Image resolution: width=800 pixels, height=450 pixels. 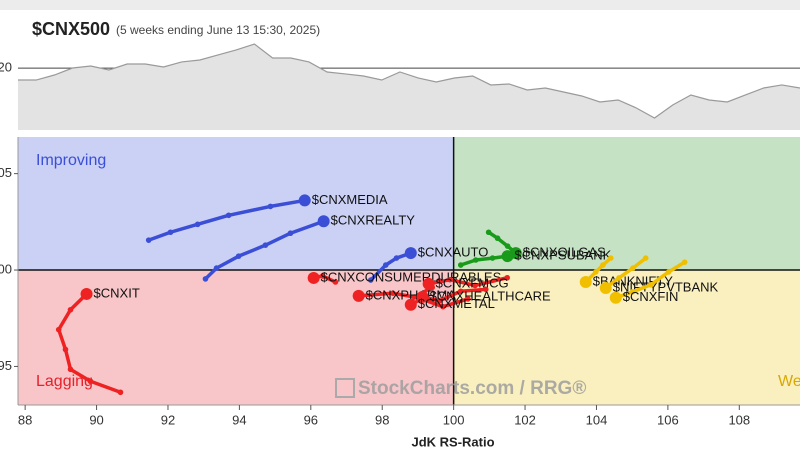 What do you see at coordinates (6, 268) in the screenshot?
I see `y-tick-label: 100` at bounding box center [6, 268].